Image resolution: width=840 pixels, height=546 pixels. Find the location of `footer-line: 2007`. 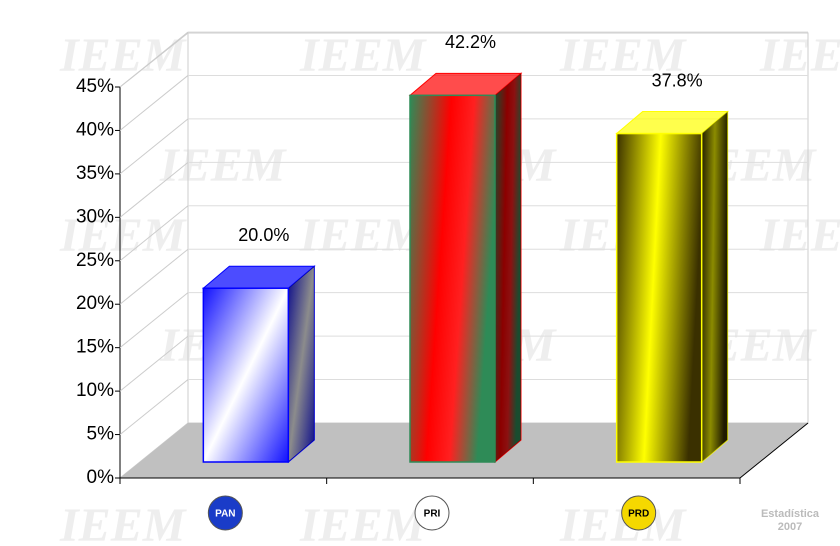

footer-line: 2007 is located at coordinates (790, 527).